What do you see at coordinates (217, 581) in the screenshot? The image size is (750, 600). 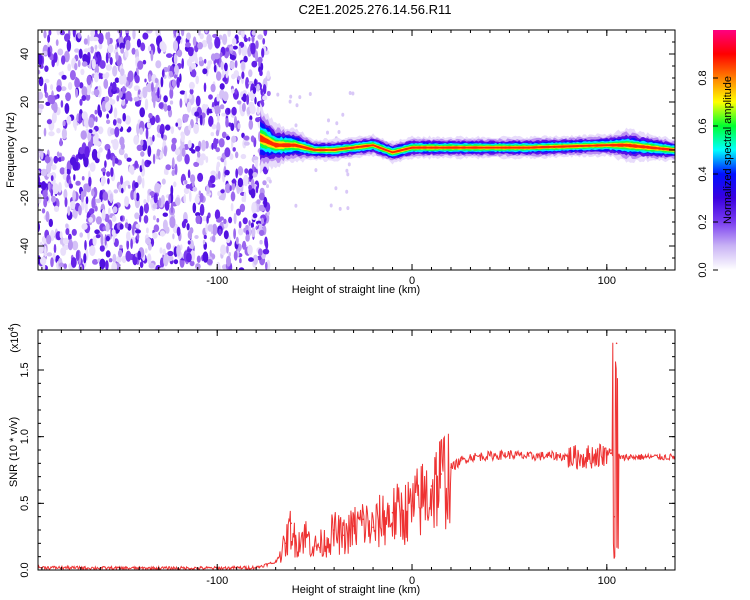 I see `x-tick-label: -100` at bounding box center [217, 581].